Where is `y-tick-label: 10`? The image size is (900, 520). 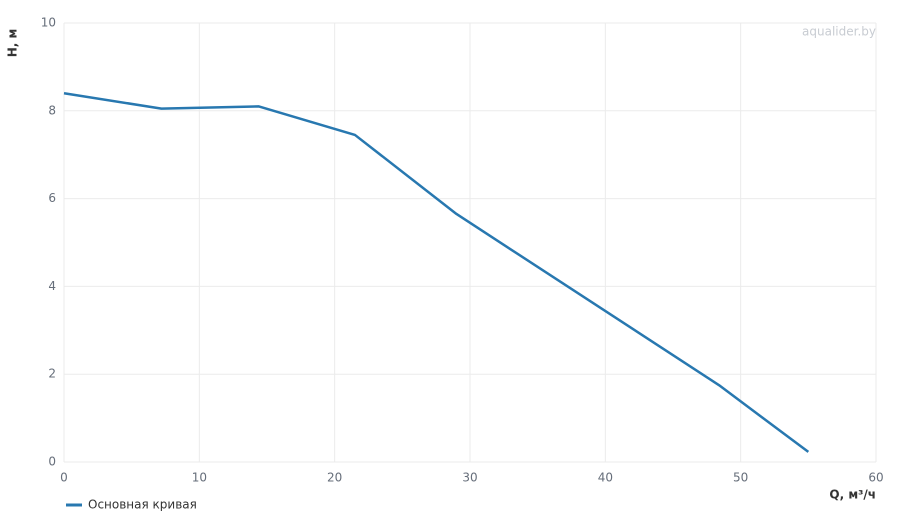
y-tick-label: 10 is located at coordinates (48, 23).